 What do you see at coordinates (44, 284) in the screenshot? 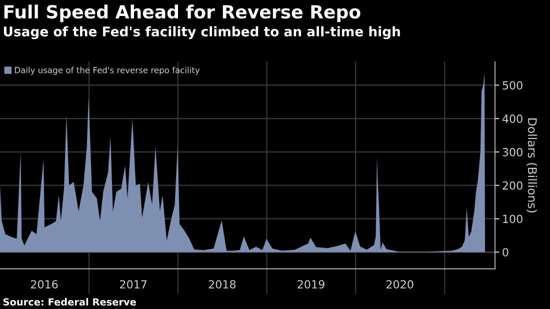
I see `x-tick-label: 2016` at bounding box center [44, 284].